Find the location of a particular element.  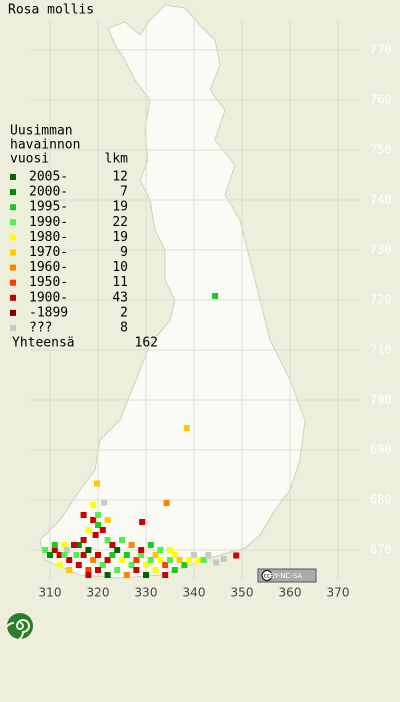

svg-text: cc is located at coordinates (267, 576).